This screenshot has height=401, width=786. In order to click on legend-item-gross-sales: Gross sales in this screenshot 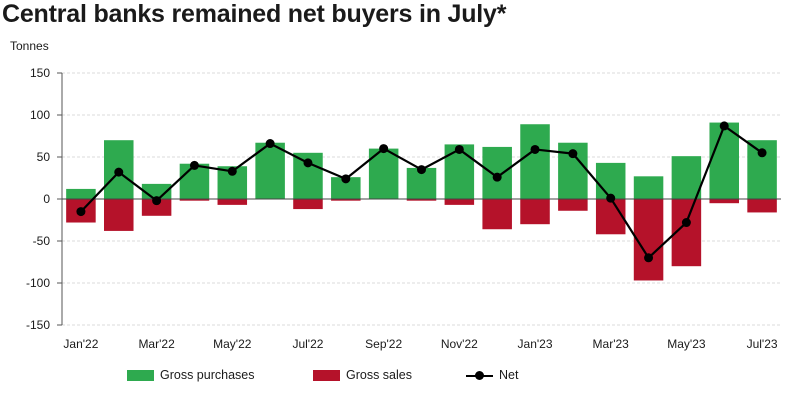, I will do `click(362, 375)`.